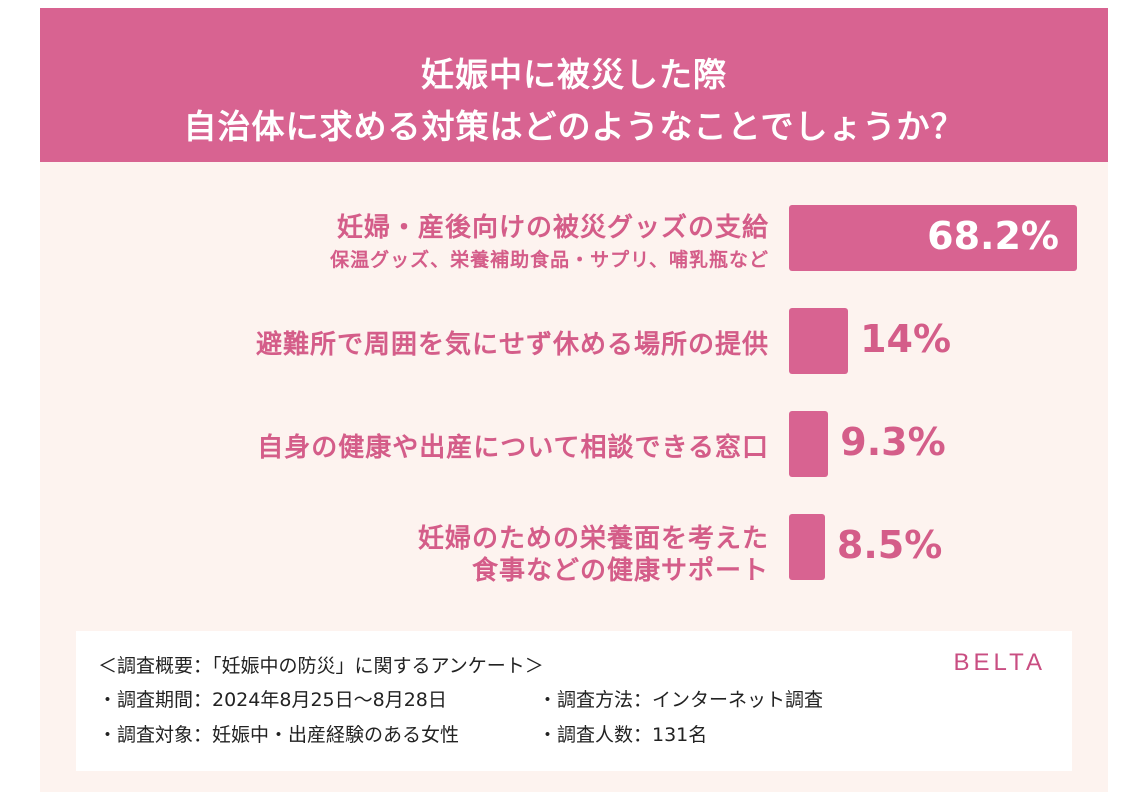  What do you see at coordinates (574, 74) in the screenshot?
I see `chart-title-line1: 妊娠中に被災した際` at bounding box center [574, 74].